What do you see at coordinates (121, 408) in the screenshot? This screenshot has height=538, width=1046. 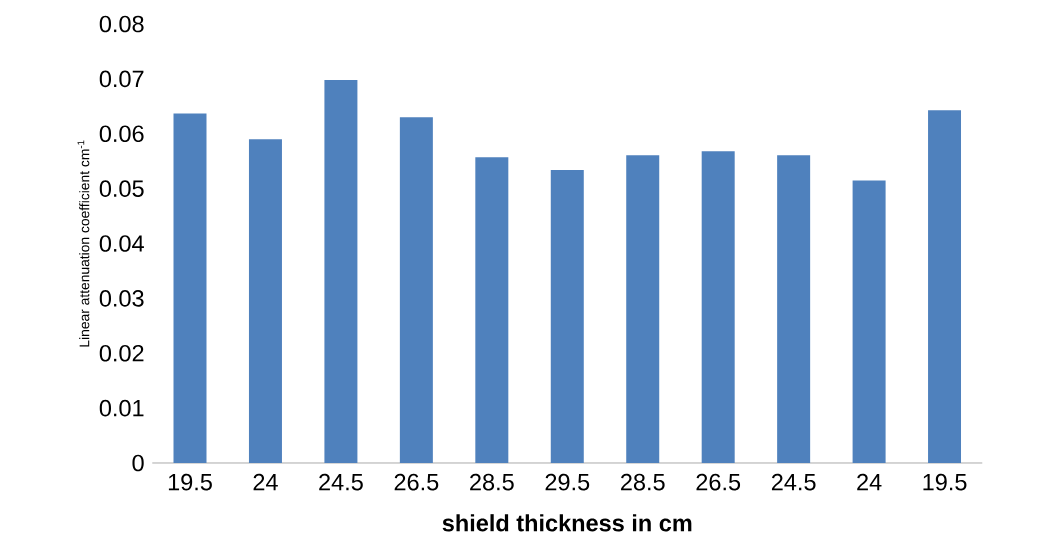 I see `y-tick-label: 0.01` at bounding box center [121, 408].